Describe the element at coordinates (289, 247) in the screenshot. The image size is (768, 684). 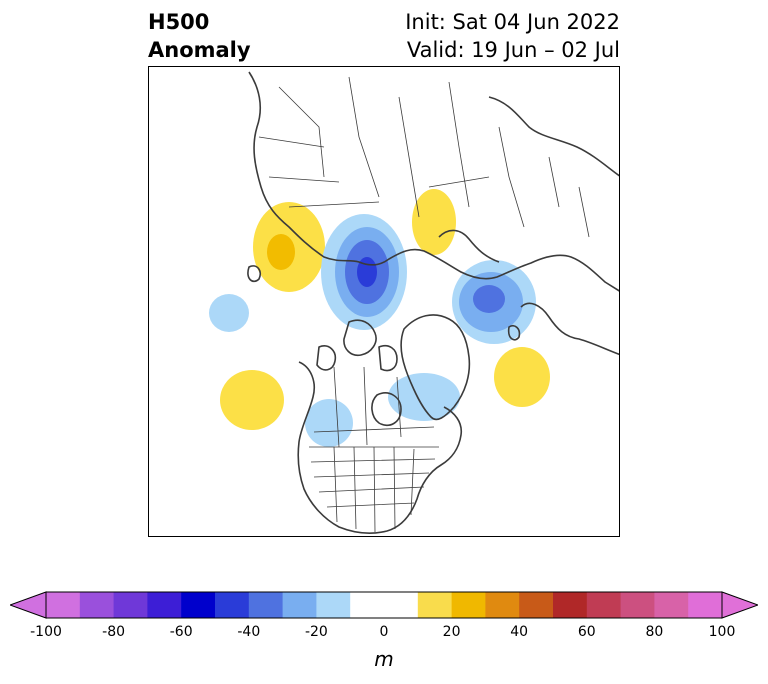
I see `positive-anomaly-west-siberia` at that location.